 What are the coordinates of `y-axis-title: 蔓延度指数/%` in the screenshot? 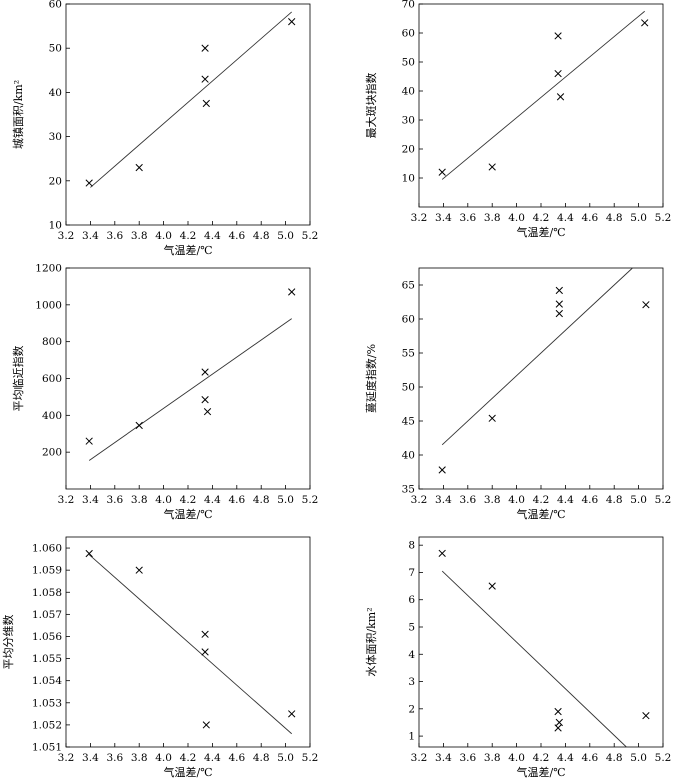 It's located at (371, 378).